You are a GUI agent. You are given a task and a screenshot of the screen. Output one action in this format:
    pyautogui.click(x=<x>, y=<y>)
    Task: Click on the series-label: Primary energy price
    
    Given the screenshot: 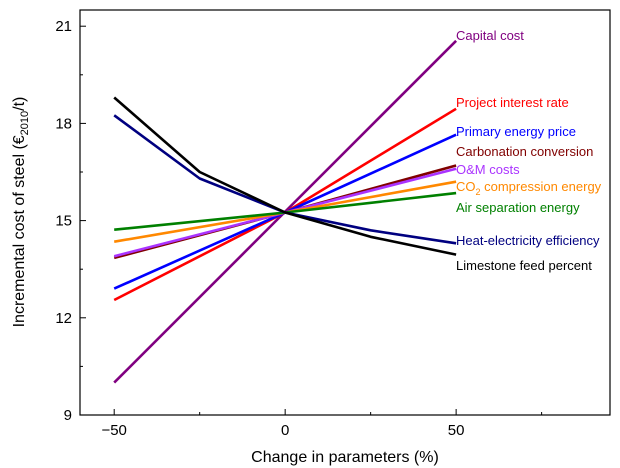 What is the action you would take?
    pyautogui.click(x=516, y=131)
    